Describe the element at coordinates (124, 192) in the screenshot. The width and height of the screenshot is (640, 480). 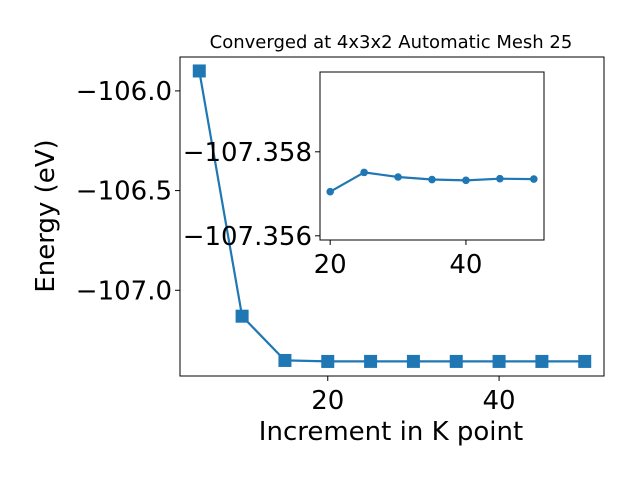
I see `main-y-tick-label: −106.5` at that location.